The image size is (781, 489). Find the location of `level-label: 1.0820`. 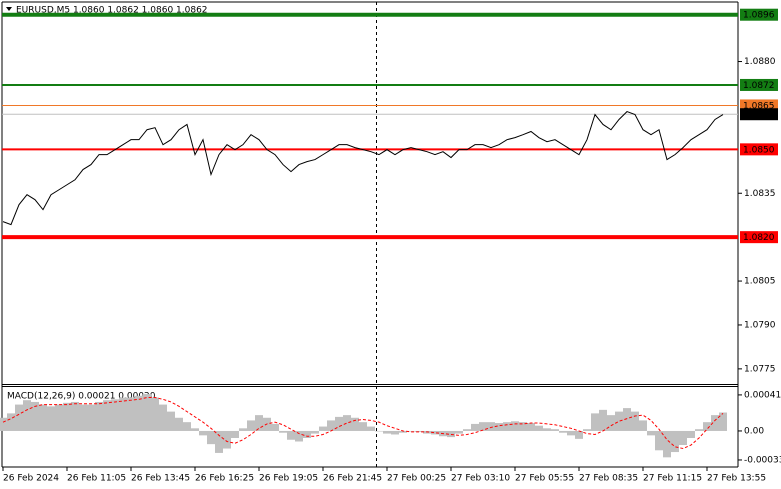

level-label: 1.0820 is located at coordinates (759, 238).